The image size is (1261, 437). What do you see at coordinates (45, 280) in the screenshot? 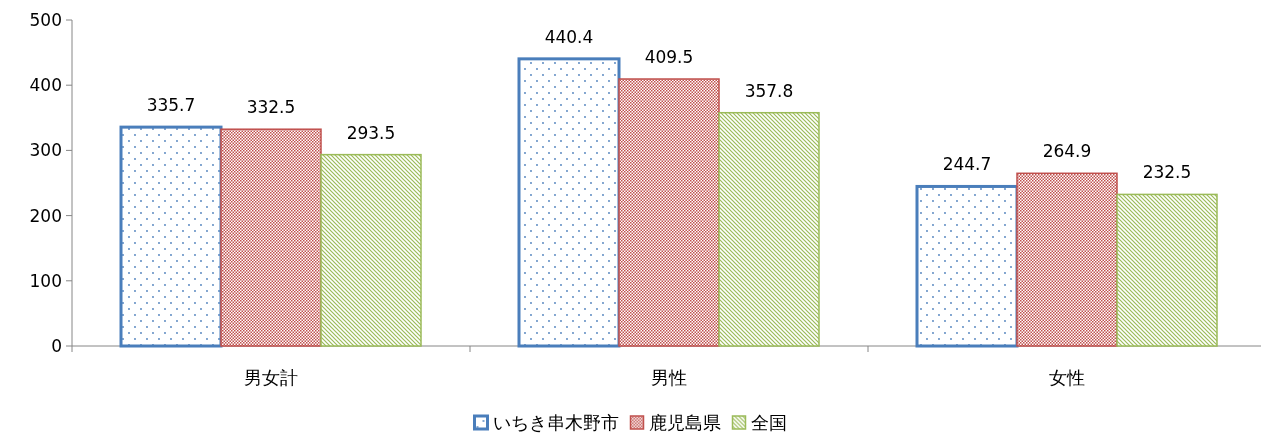
I see `y-tick-label: 100` at bounding box center [45, 280].